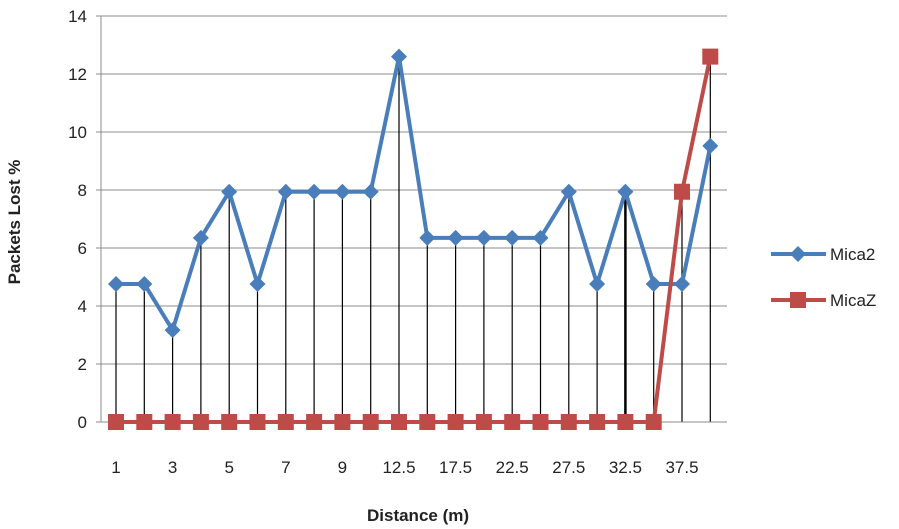 This screenshot has height=529, width=899. Describe the element at coordinates (14, 222) in the screenshot. I see `y-axis-title: Packets Lost %` at that location.